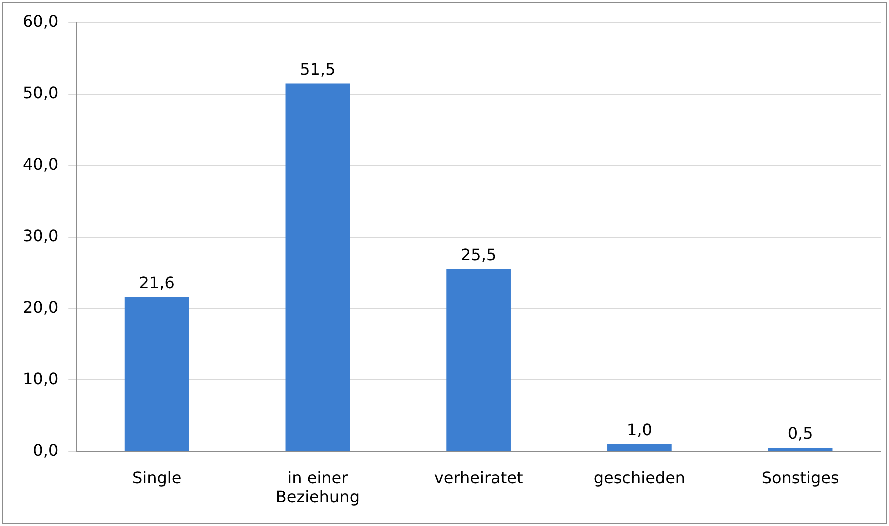 This screenshot has width=889, height=526. Describe the element at coordinates (46, 450) in the screenshot. I see `y-tick-label: 0,0` at that location.